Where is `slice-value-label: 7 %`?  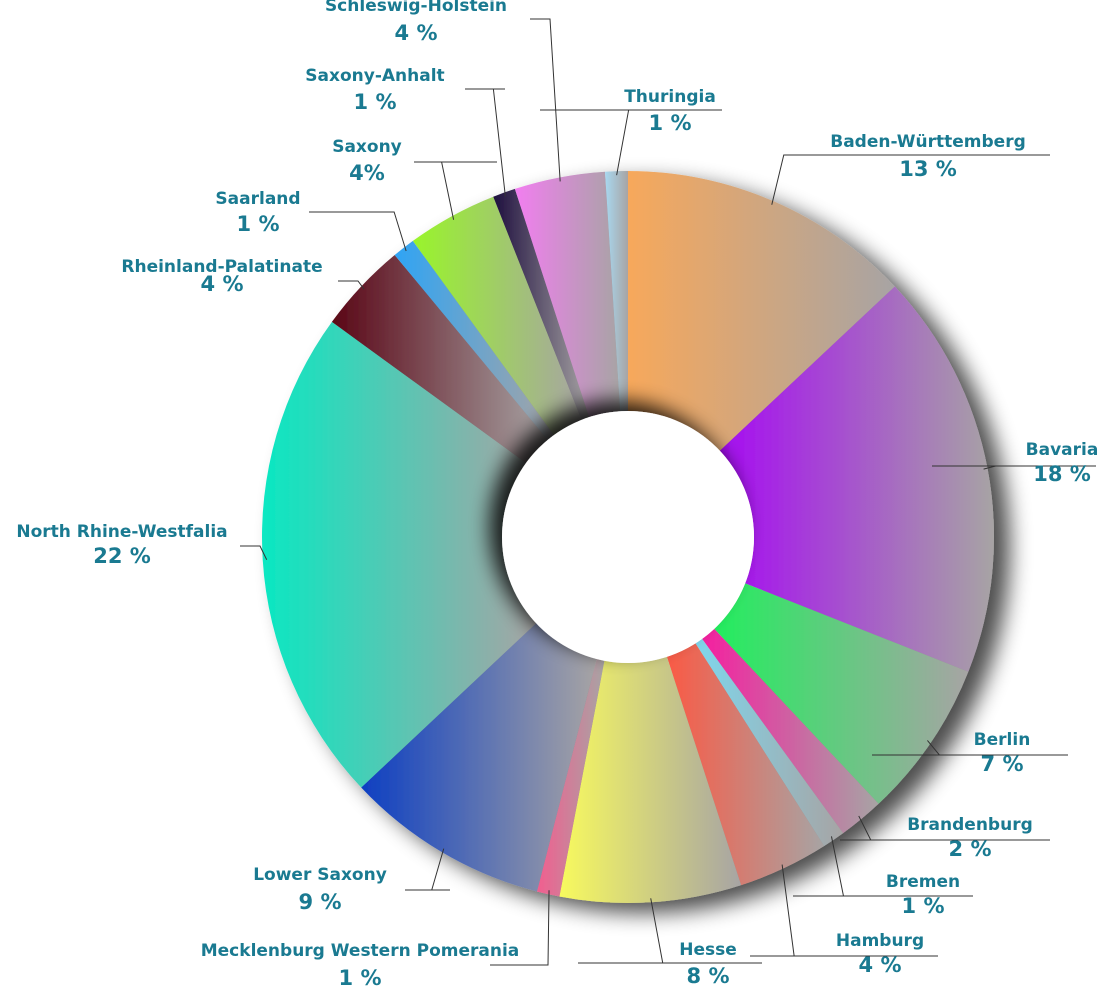
slice-value-label: 7 % is located at coordinates (1002, 764).